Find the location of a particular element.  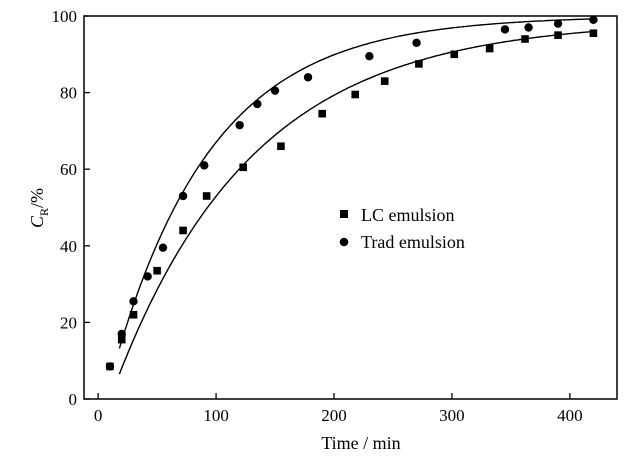

y-axis-title-main: C is located at coordinates (37, 221).